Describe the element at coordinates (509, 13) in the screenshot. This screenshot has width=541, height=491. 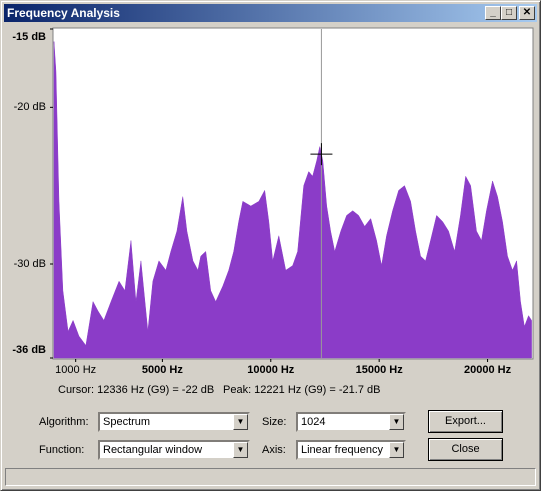
I see `maximize-button: □` at that location.